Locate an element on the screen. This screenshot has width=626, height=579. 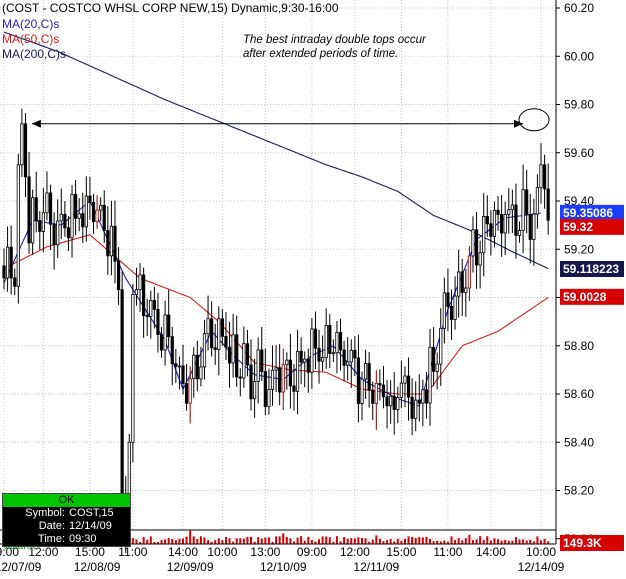
info-row-date: Date: 12/14/09 is located at coordinates (66, 526).